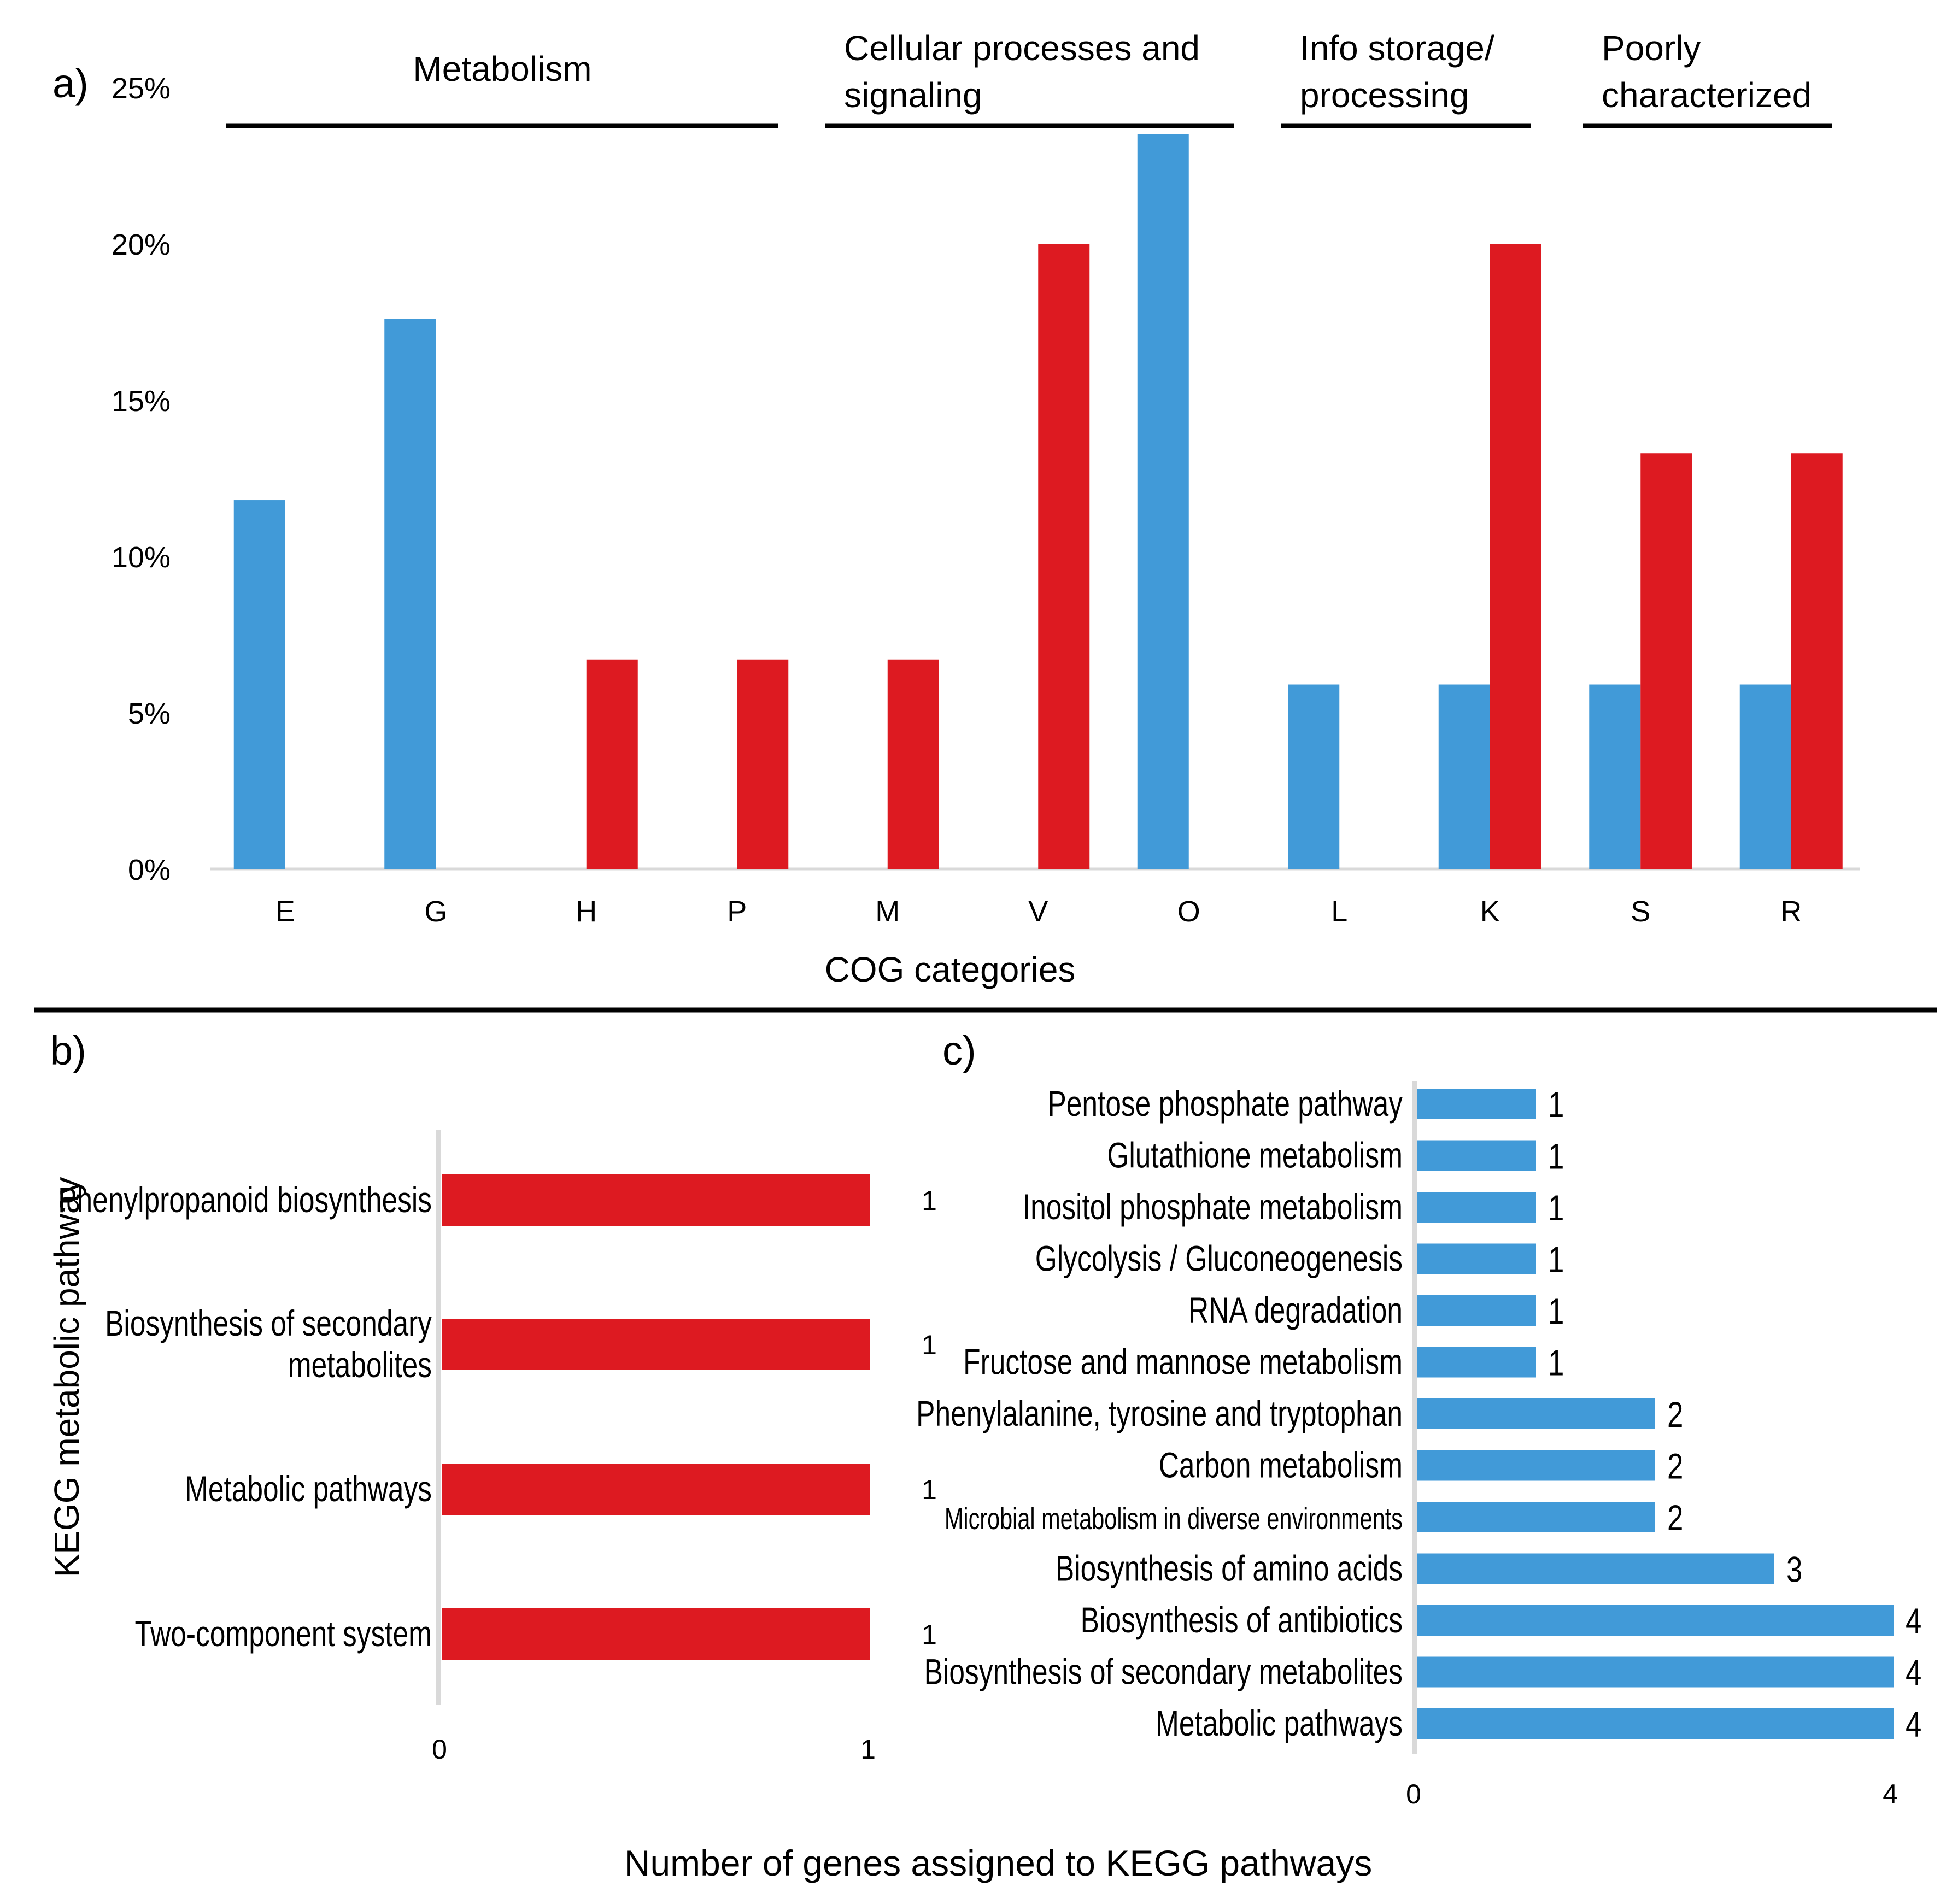  What do you see at coordinates (1791, 912) in the screenshot?
I see `chart-a-x-tick-label: R` at bounding box center [1791, 912].